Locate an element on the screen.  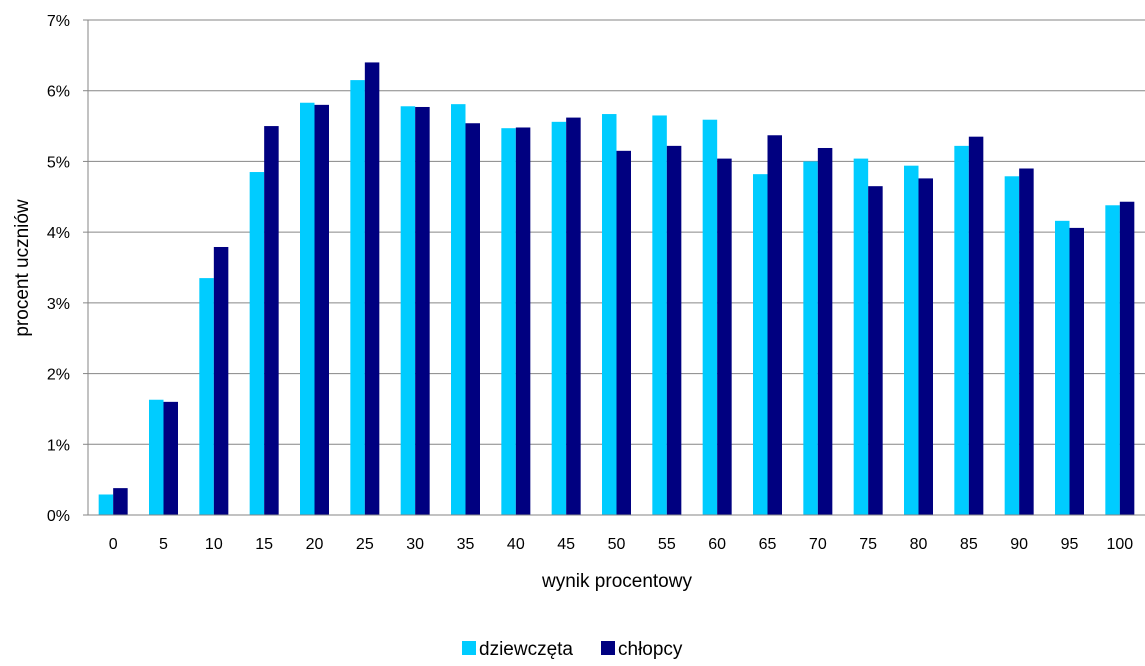
legend-label-chlopcy: chłopcy is located at coordinates (650, 649).